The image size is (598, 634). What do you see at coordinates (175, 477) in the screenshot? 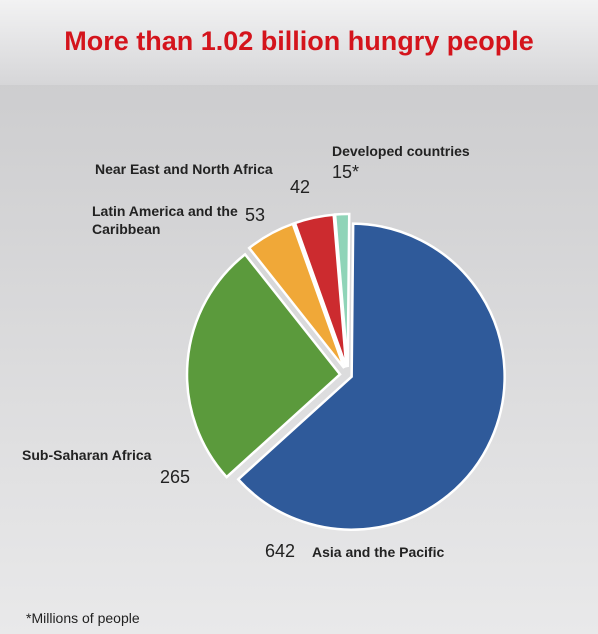
I see `value-label: 265` at bounding box center [175, 477].